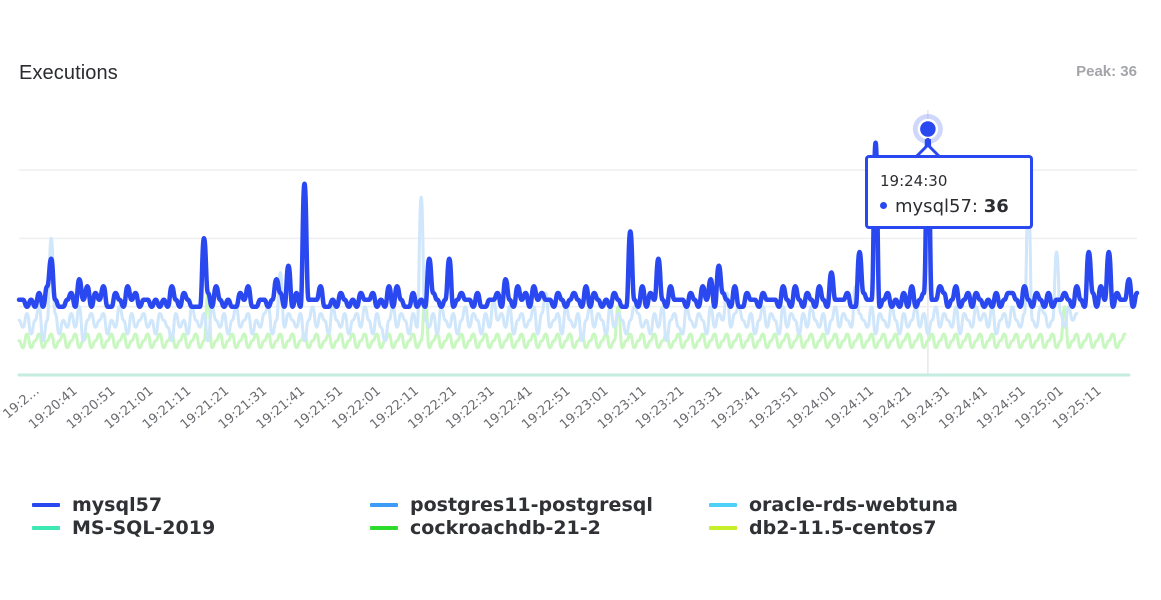  I want to click on legend-label: cockroachdb-21-2, so click(505, 528).